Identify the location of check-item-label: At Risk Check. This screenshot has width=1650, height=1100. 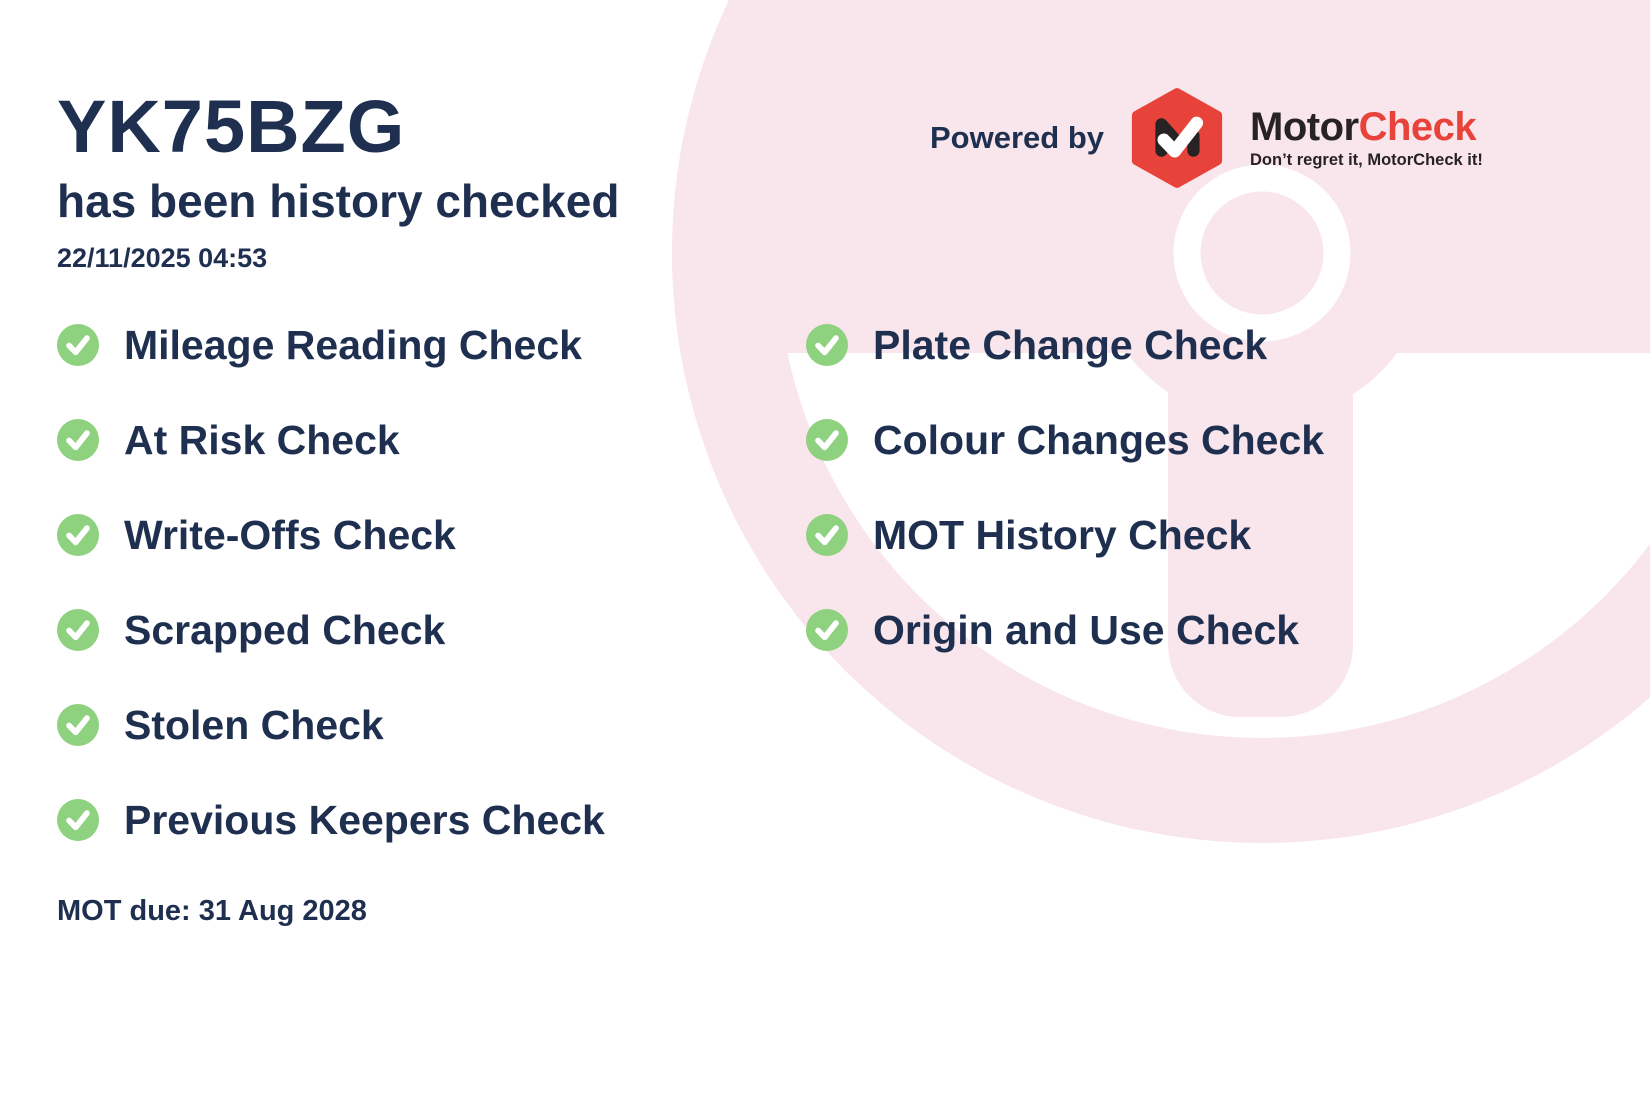
(262, 439).